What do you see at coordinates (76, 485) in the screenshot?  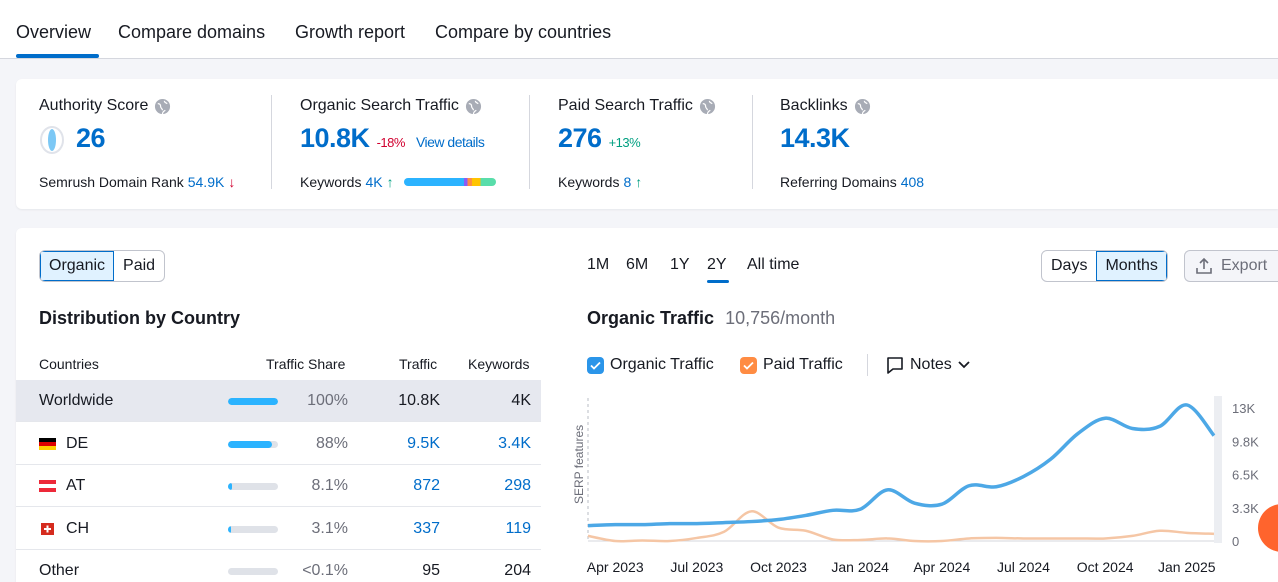 I see `country-name: AT` at bounding box center [76, 485].